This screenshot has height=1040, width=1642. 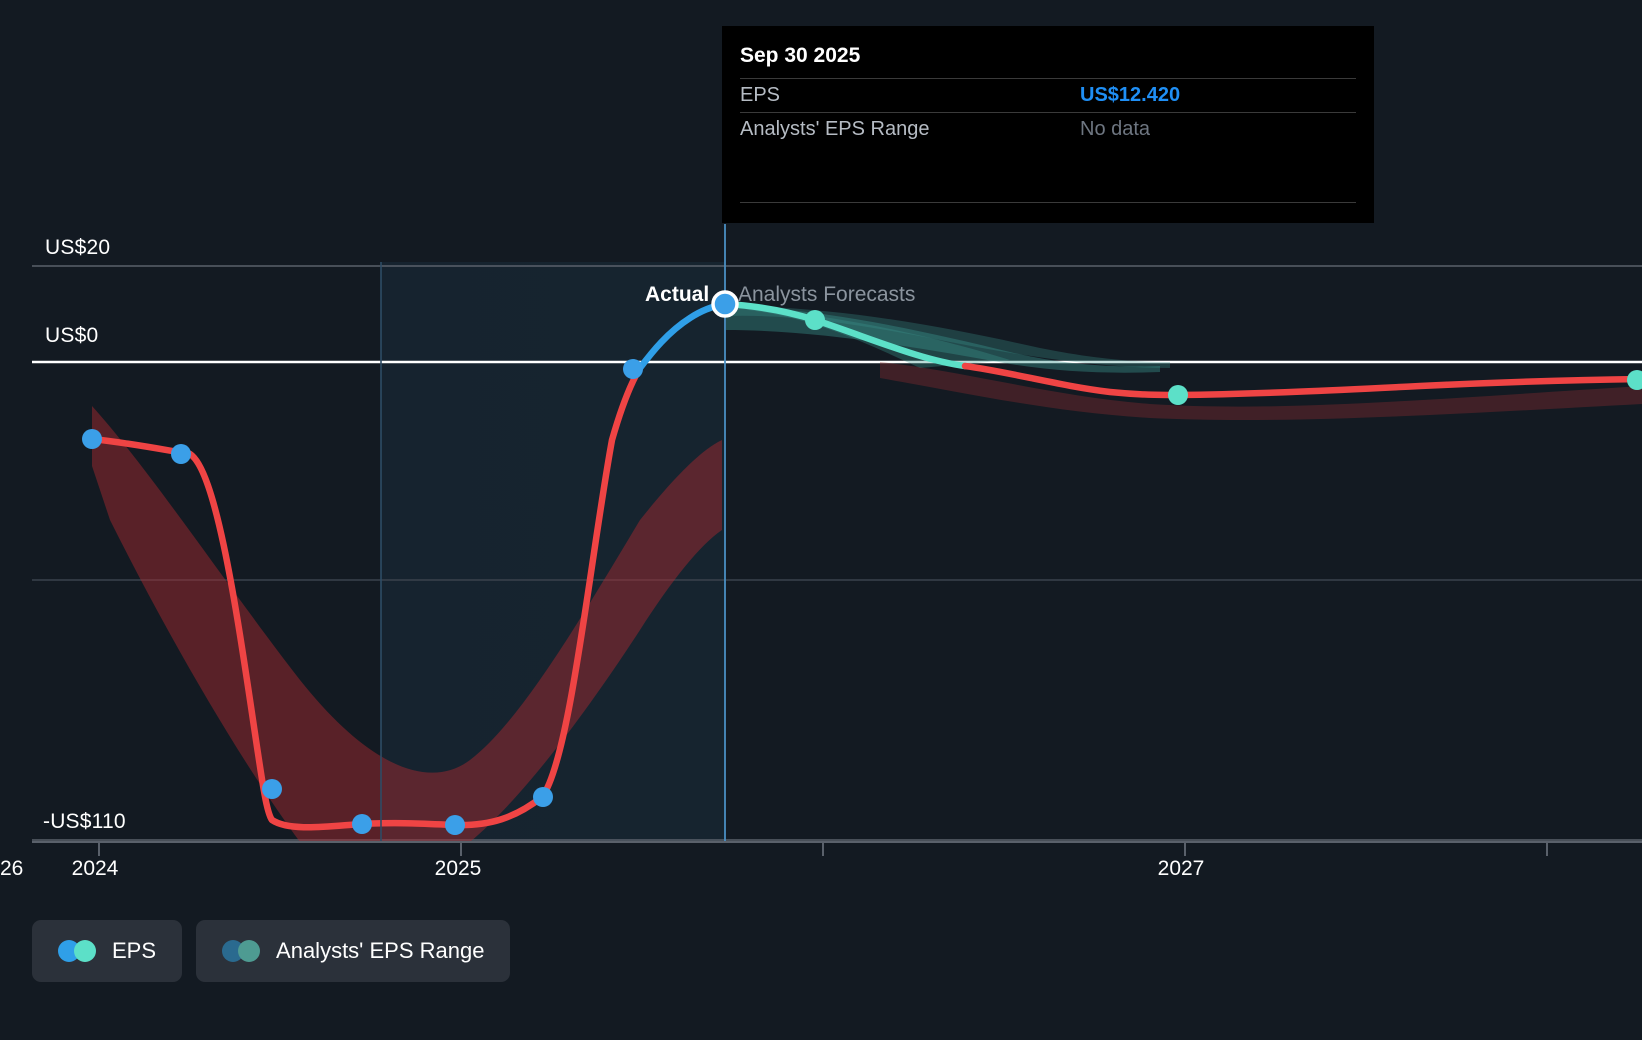 I want to click on tooltip-row-value: US$12.420, so click(x=1130, y=95).